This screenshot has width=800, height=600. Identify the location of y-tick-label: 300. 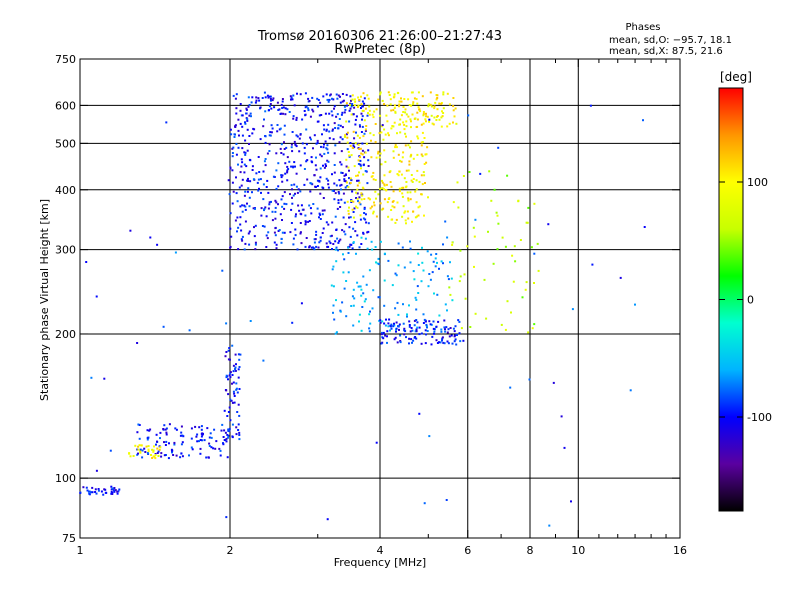
(65, 250).